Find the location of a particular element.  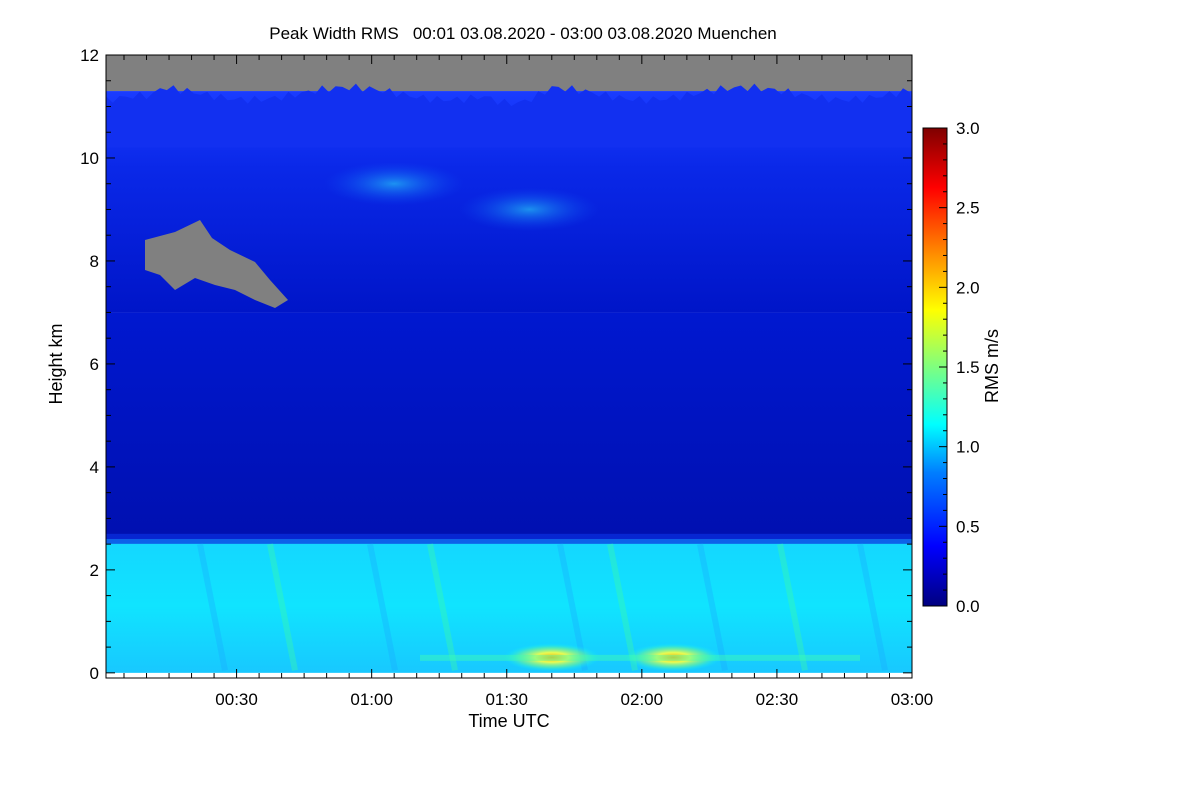

colorbar-tick-label: 0.0 is located at coordinates (968, 606).